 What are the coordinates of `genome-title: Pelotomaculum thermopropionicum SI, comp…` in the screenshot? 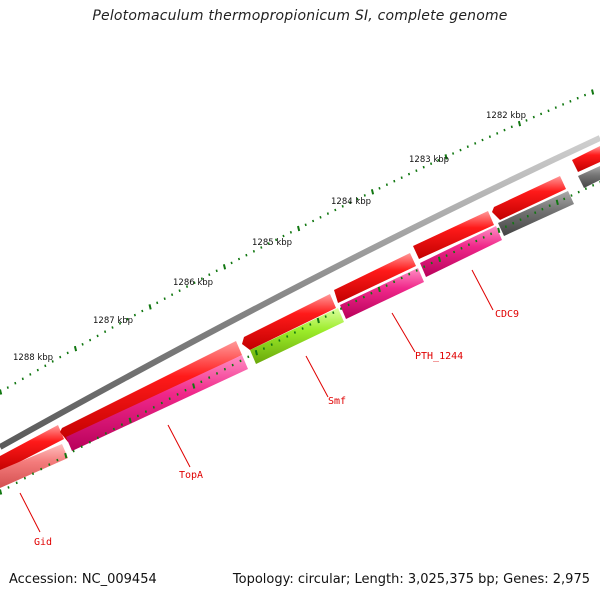 It's located at (300, 16).